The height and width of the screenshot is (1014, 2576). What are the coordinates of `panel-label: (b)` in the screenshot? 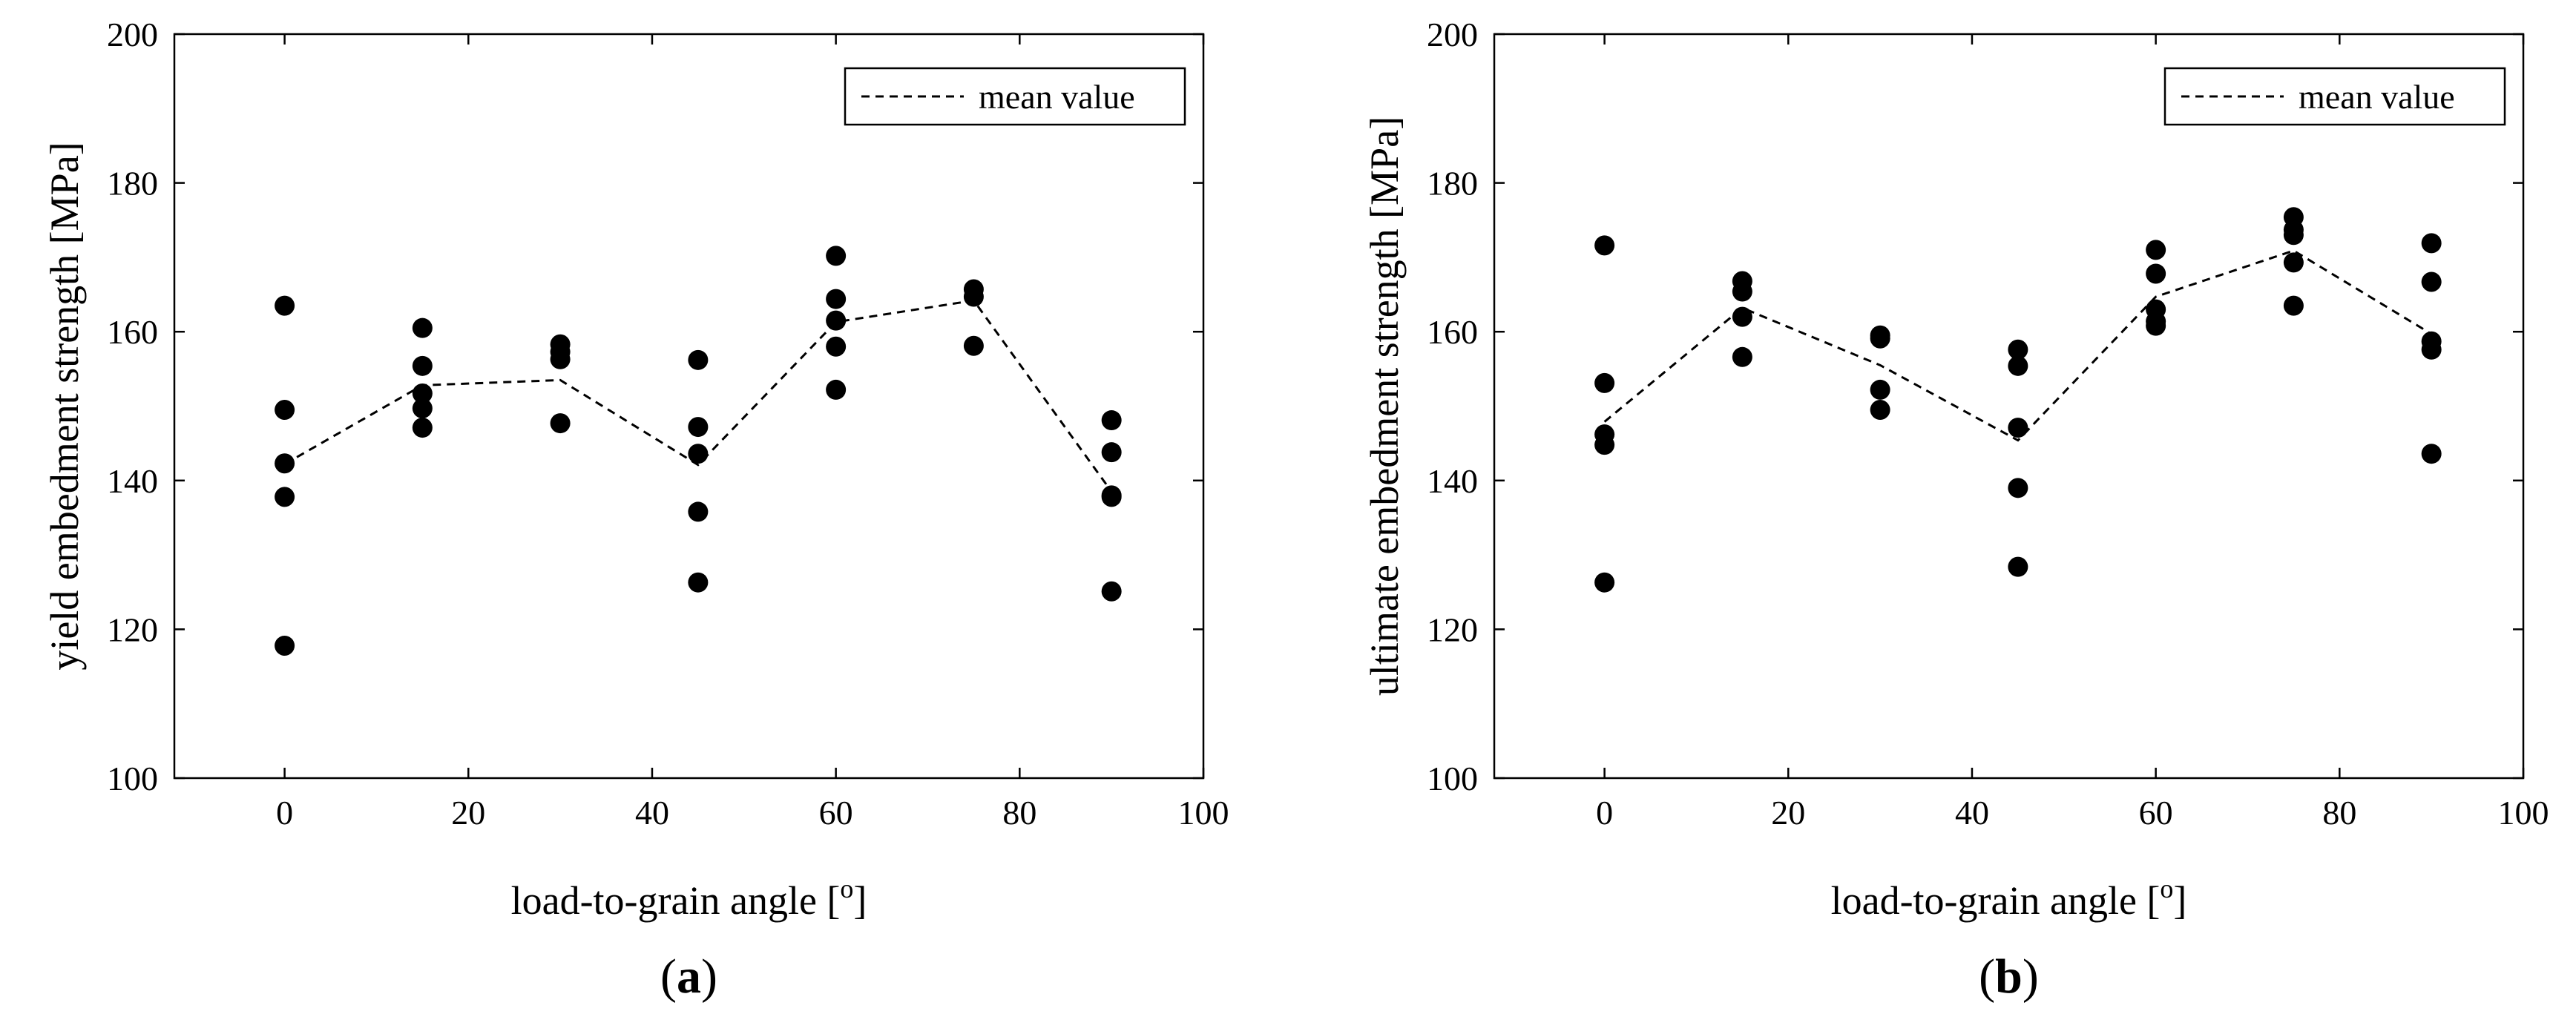 It's located at (2009, 976).